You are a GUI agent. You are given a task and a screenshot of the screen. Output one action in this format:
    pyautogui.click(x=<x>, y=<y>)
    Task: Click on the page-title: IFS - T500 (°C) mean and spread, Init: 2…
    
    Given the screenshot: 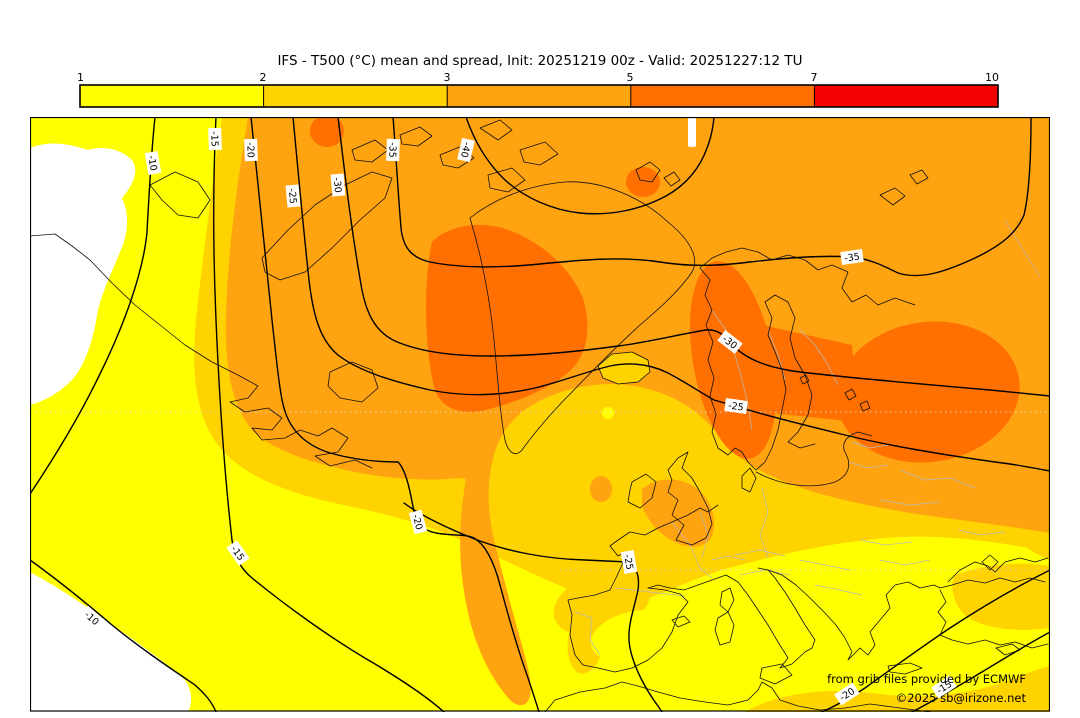 What is the action you would take?
    pyautogui.click(x=540, y=61)
    